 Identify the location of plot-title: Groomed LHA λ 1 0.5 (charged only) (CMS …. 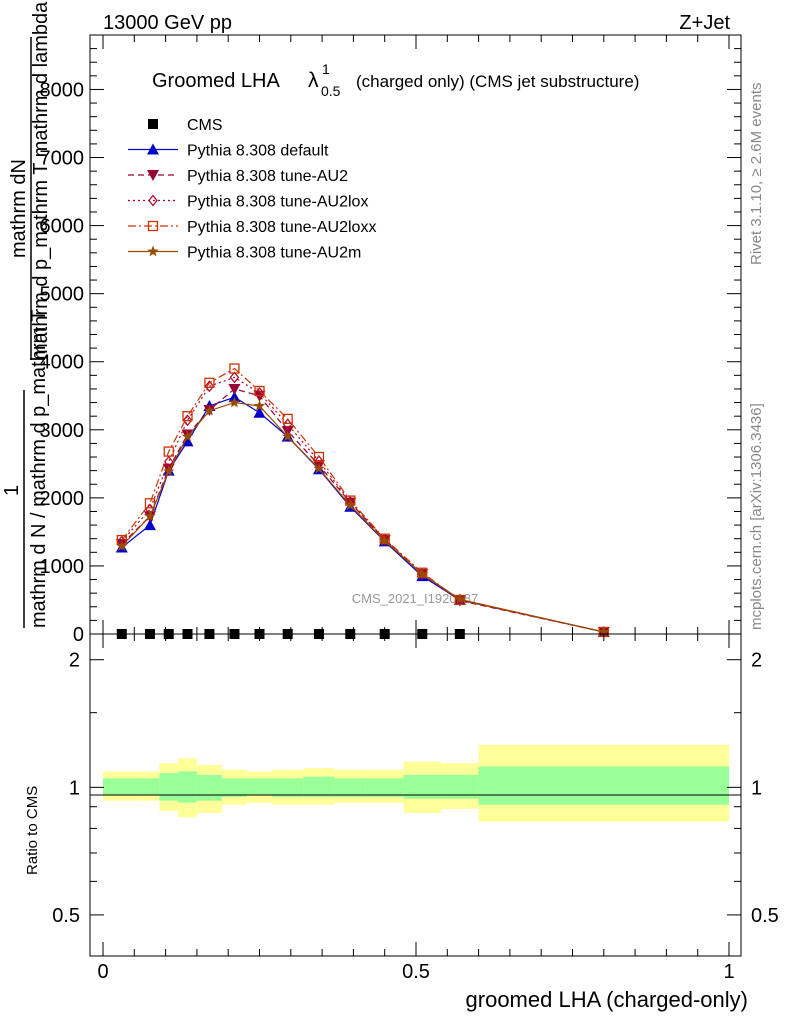
(395, 80).